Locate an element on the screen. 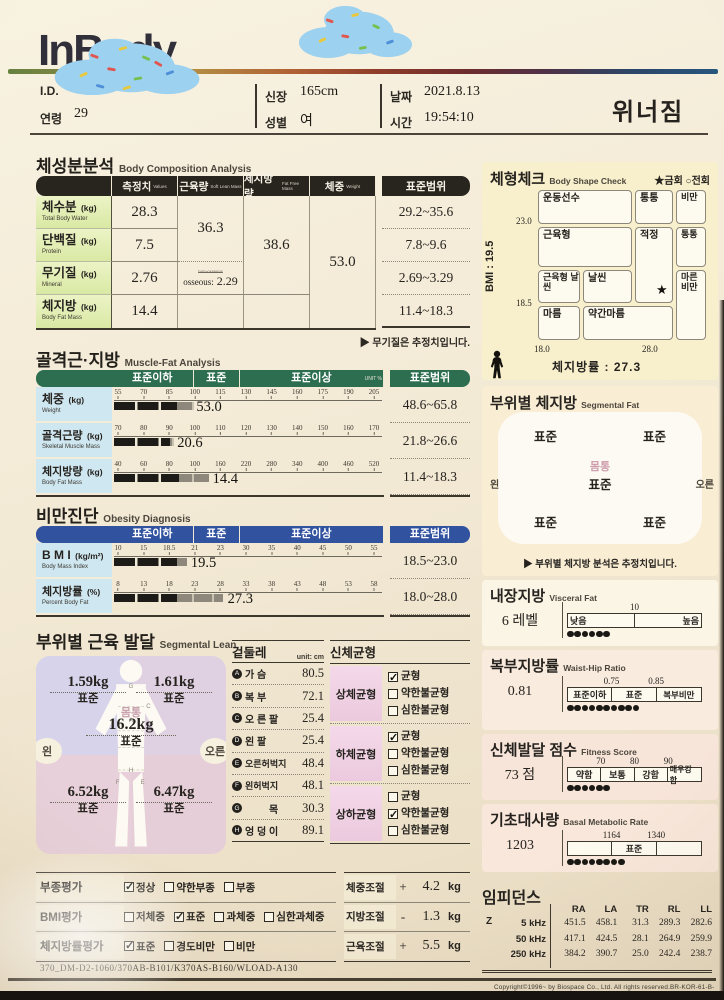 This screenshot has height=1000, width=724. right-arm-lean: 1.61kg 표준 is located at coordinates (174, 690).